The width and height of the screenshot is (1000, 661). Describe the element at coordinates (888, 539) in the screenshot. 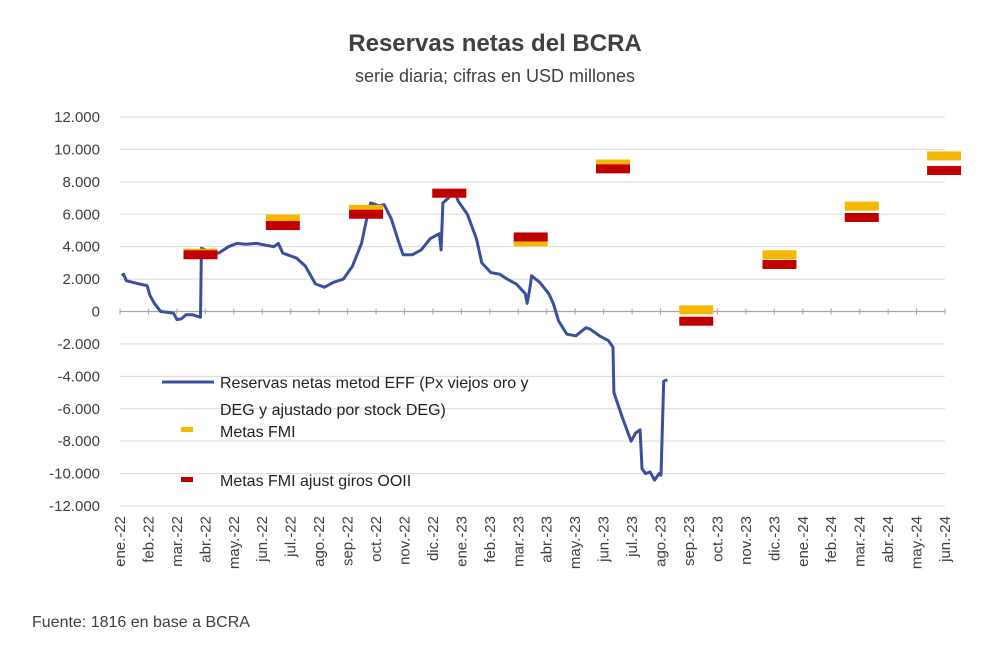

I see `x-tick-label: abr.-24` at that location.